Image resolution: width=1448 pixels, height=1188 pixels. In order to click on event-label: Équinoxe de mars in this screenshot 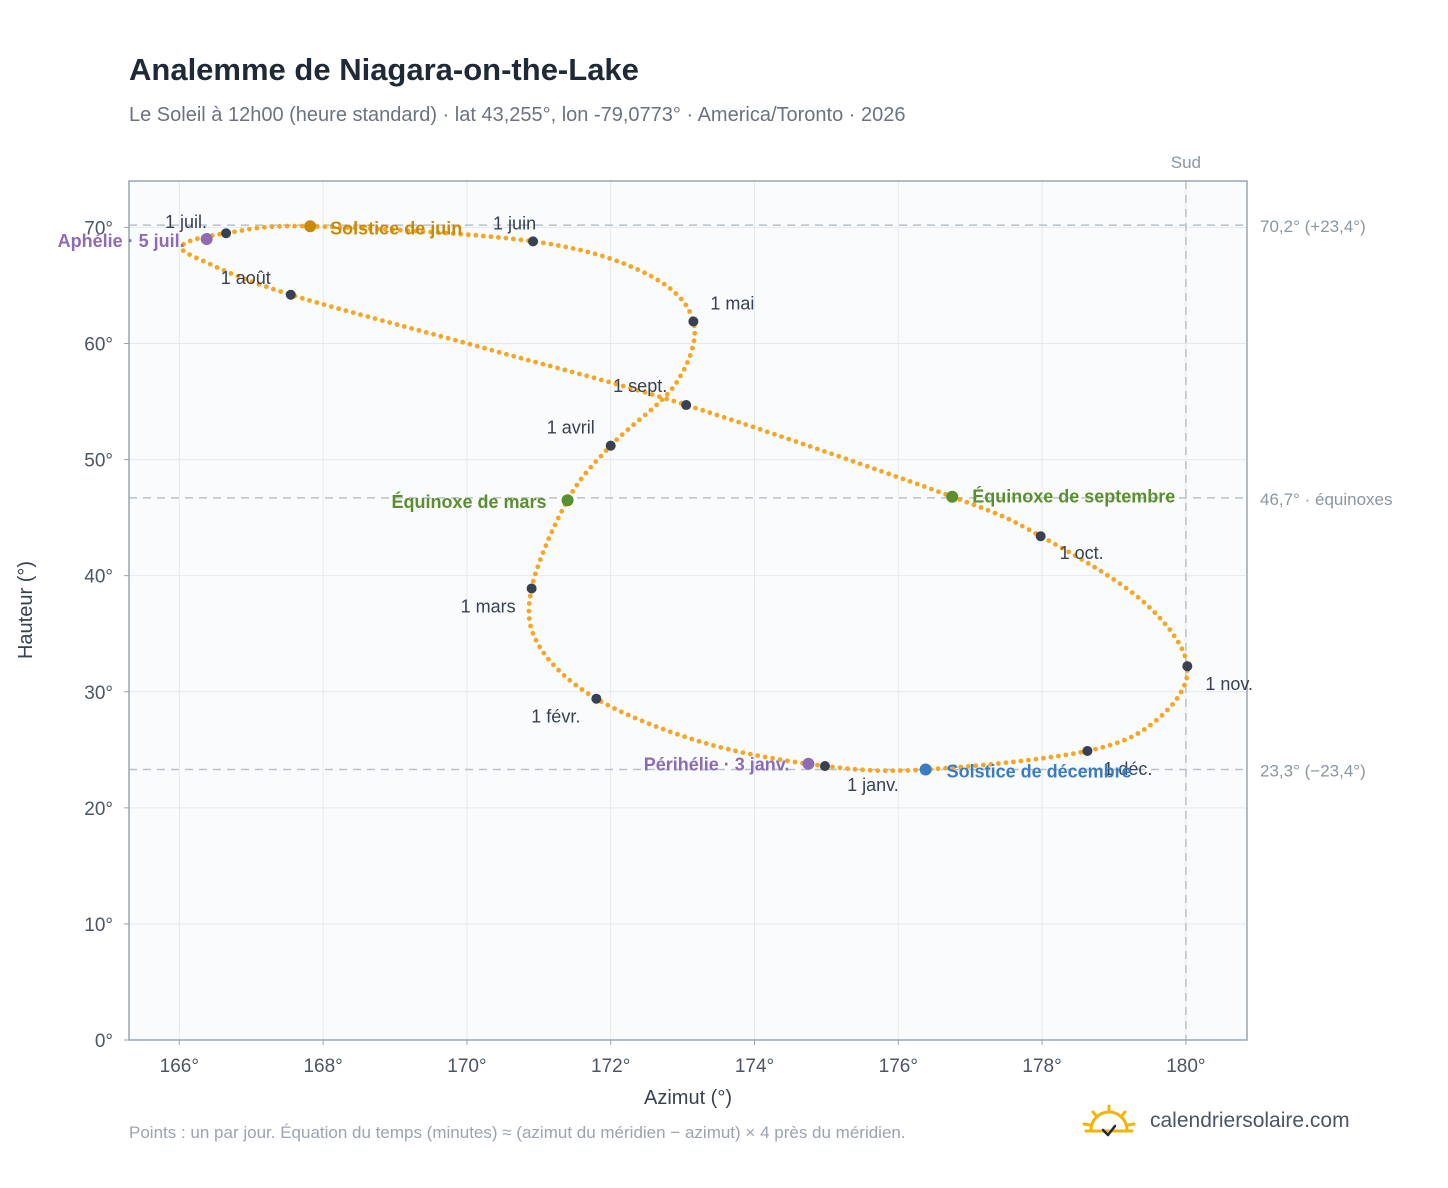, I will do `click(469, 501)`.